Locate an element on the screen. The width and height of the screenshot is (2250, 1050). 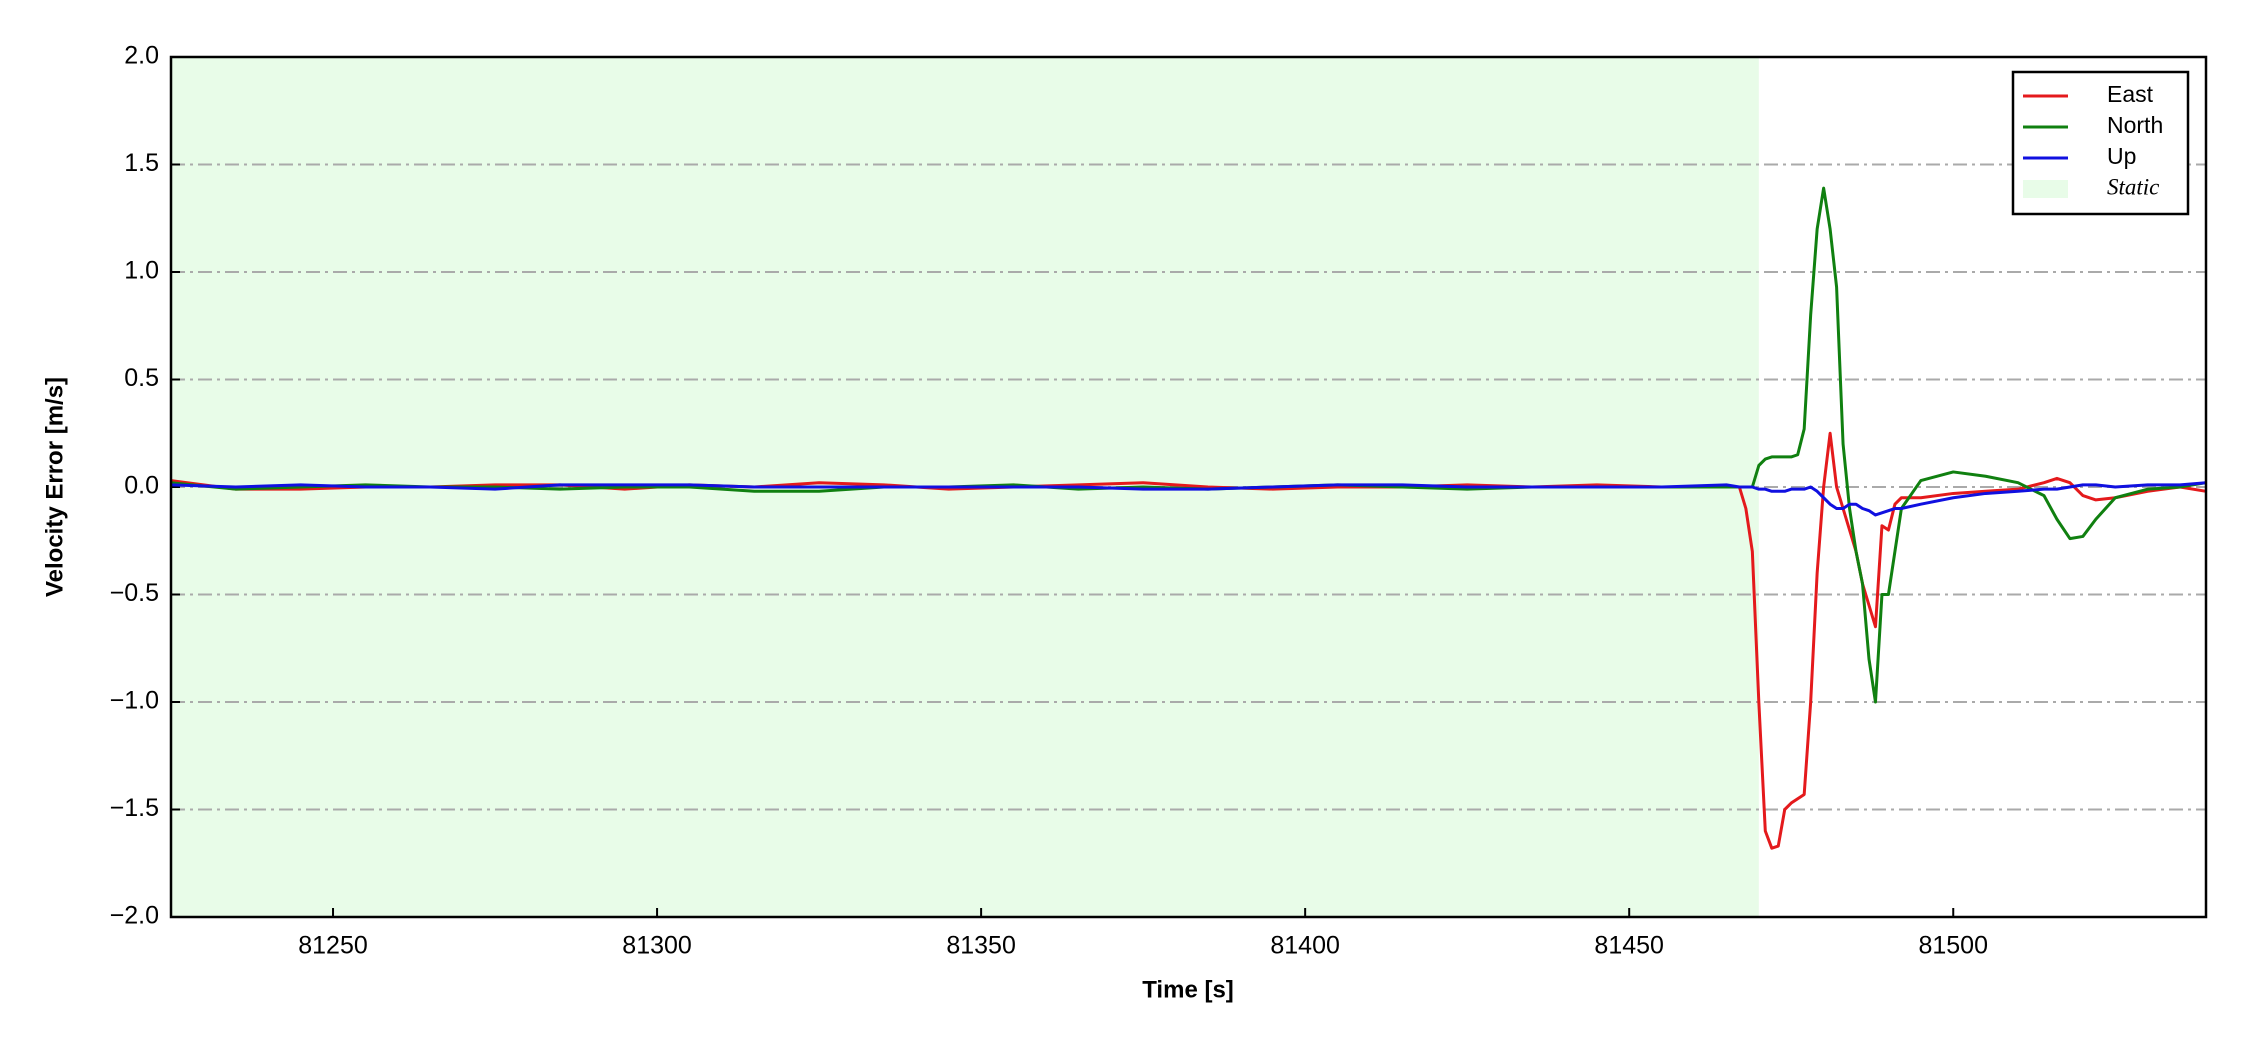
y-tick-label: −0.5 is located at coordinates (134, 593).